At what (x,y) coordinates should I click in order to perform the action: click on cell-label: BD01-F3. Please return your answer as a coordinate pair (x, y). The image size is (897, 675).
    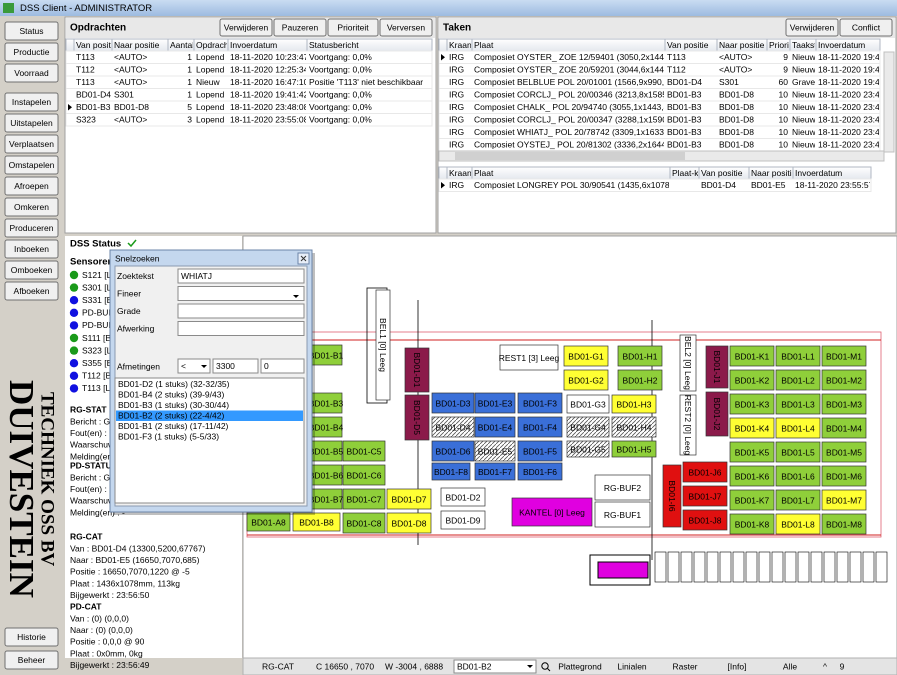
    Looking at the image, I should click on (540, 403).